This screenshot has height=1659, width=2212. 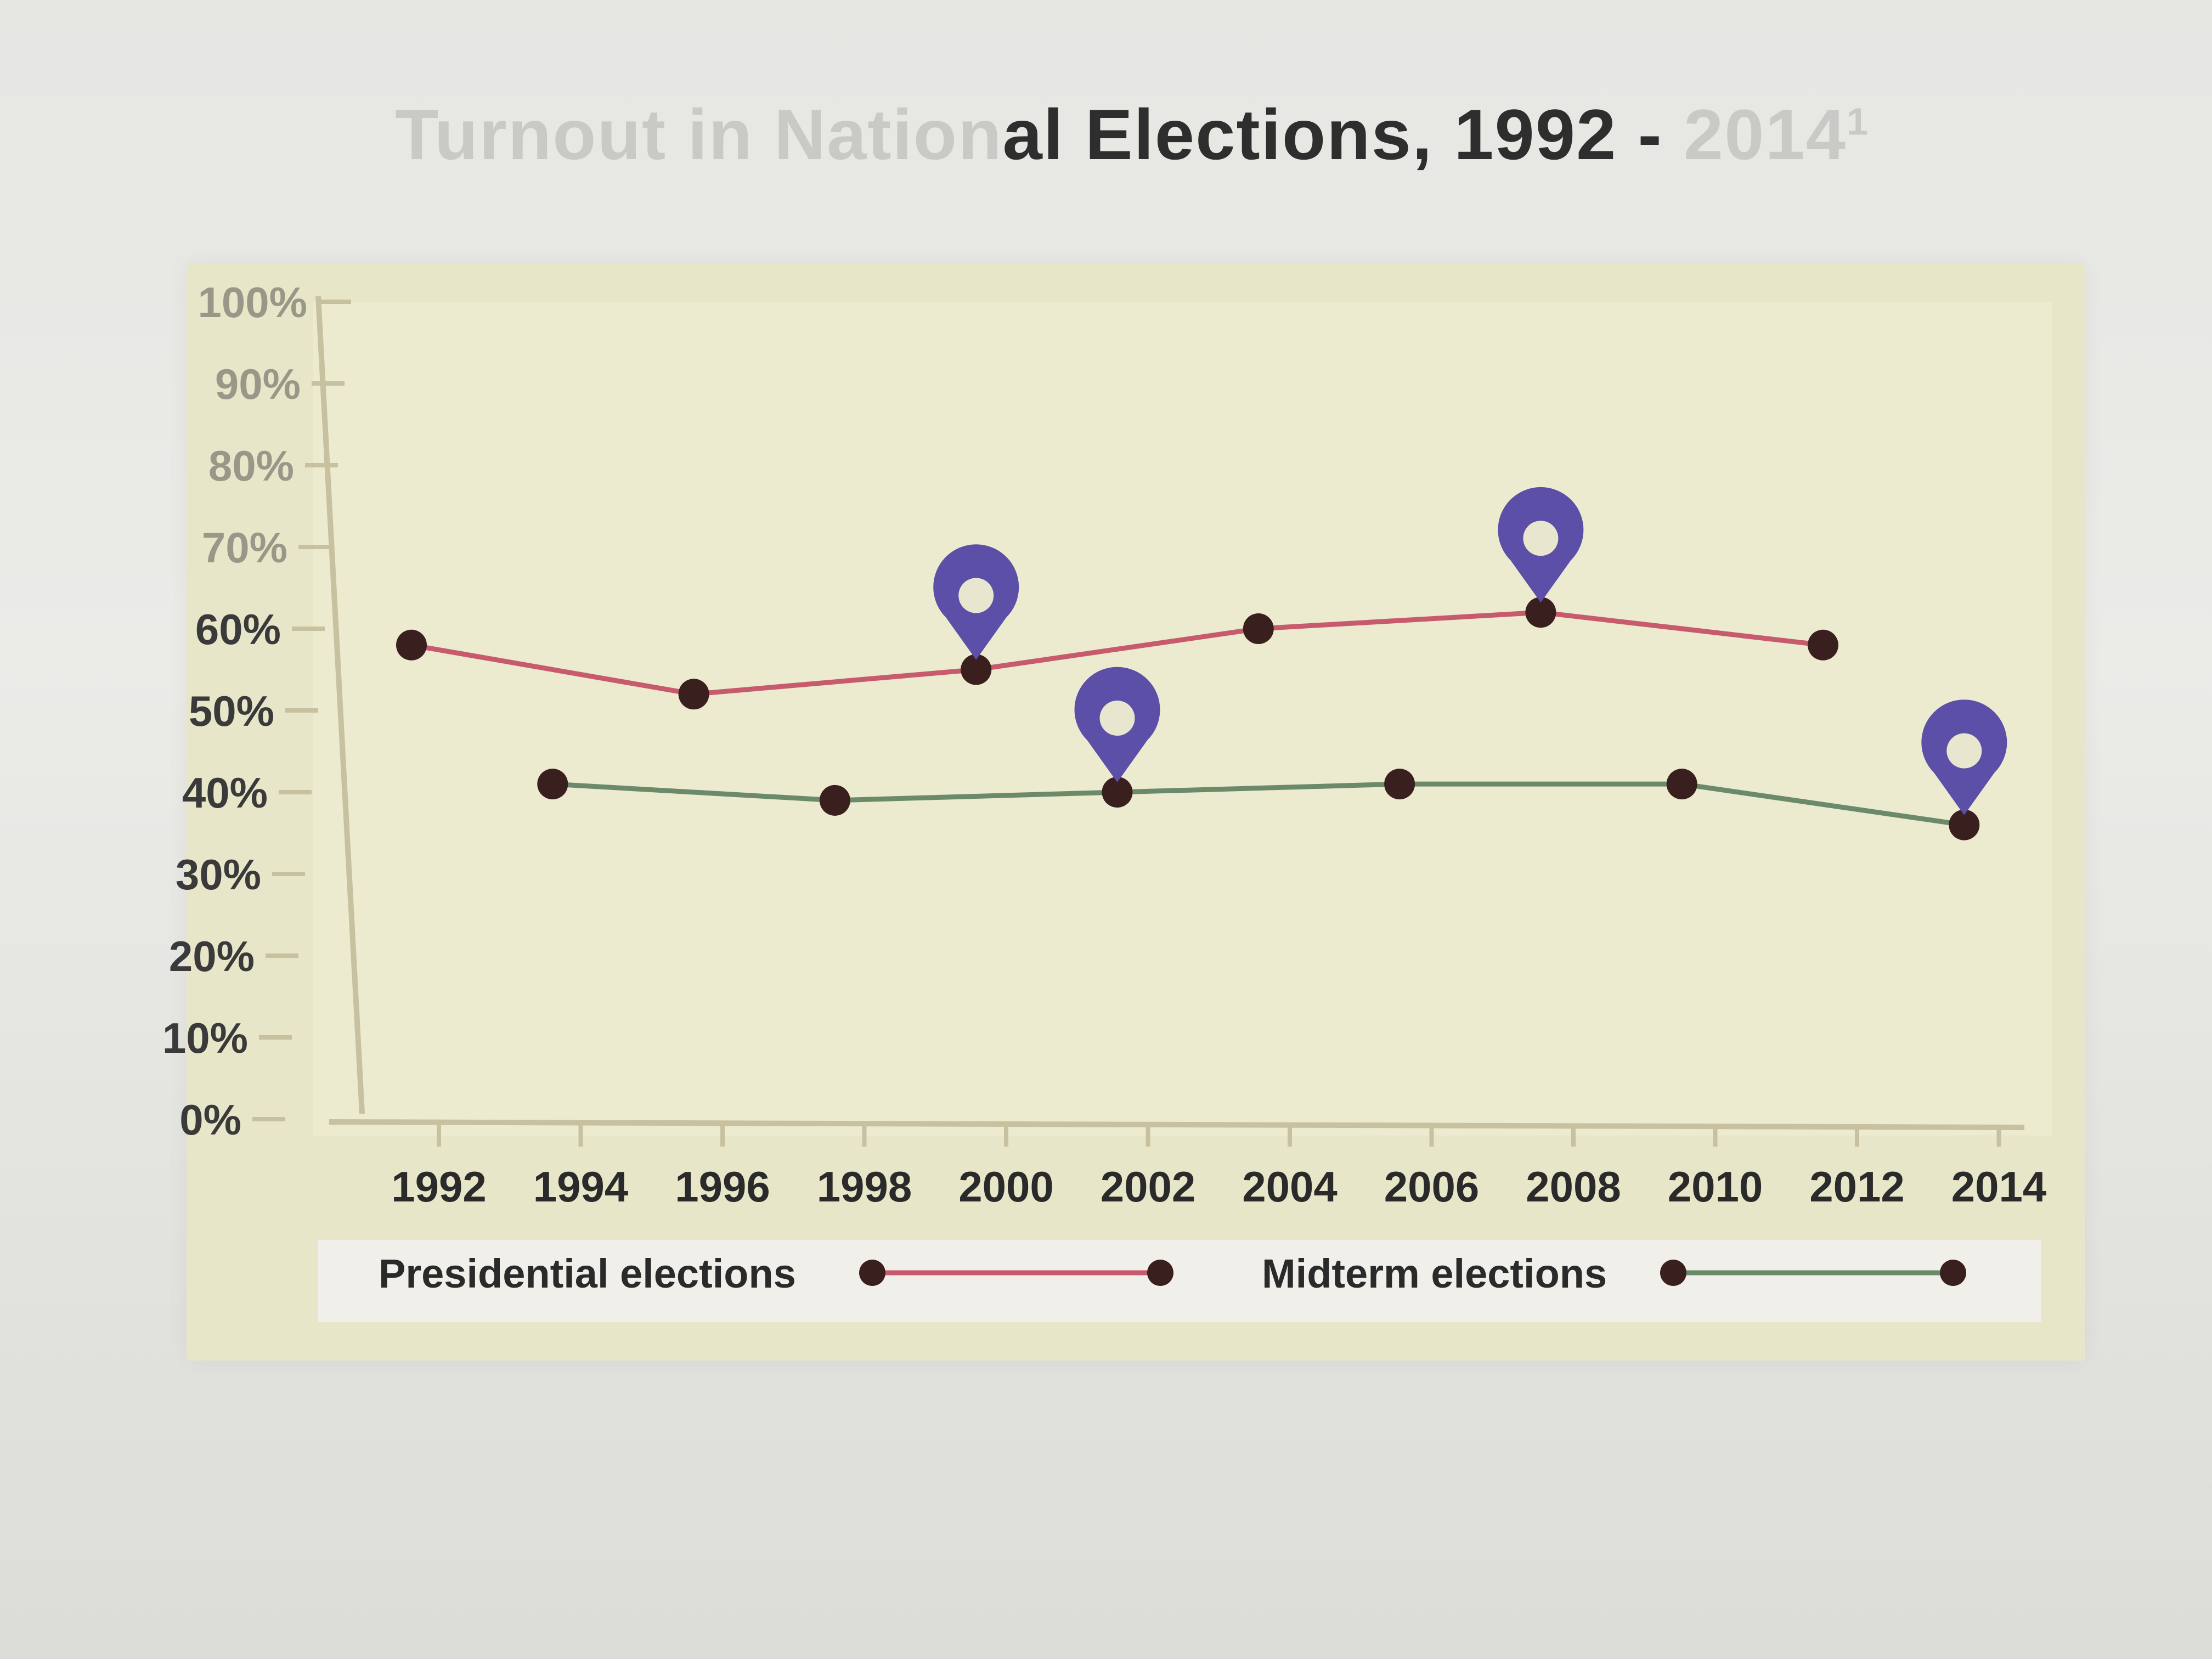 What do you see at coordinates (439, 1187) in the screenshot?
I see `x-tick-label: 1992` at bounding box center [439, 1187].